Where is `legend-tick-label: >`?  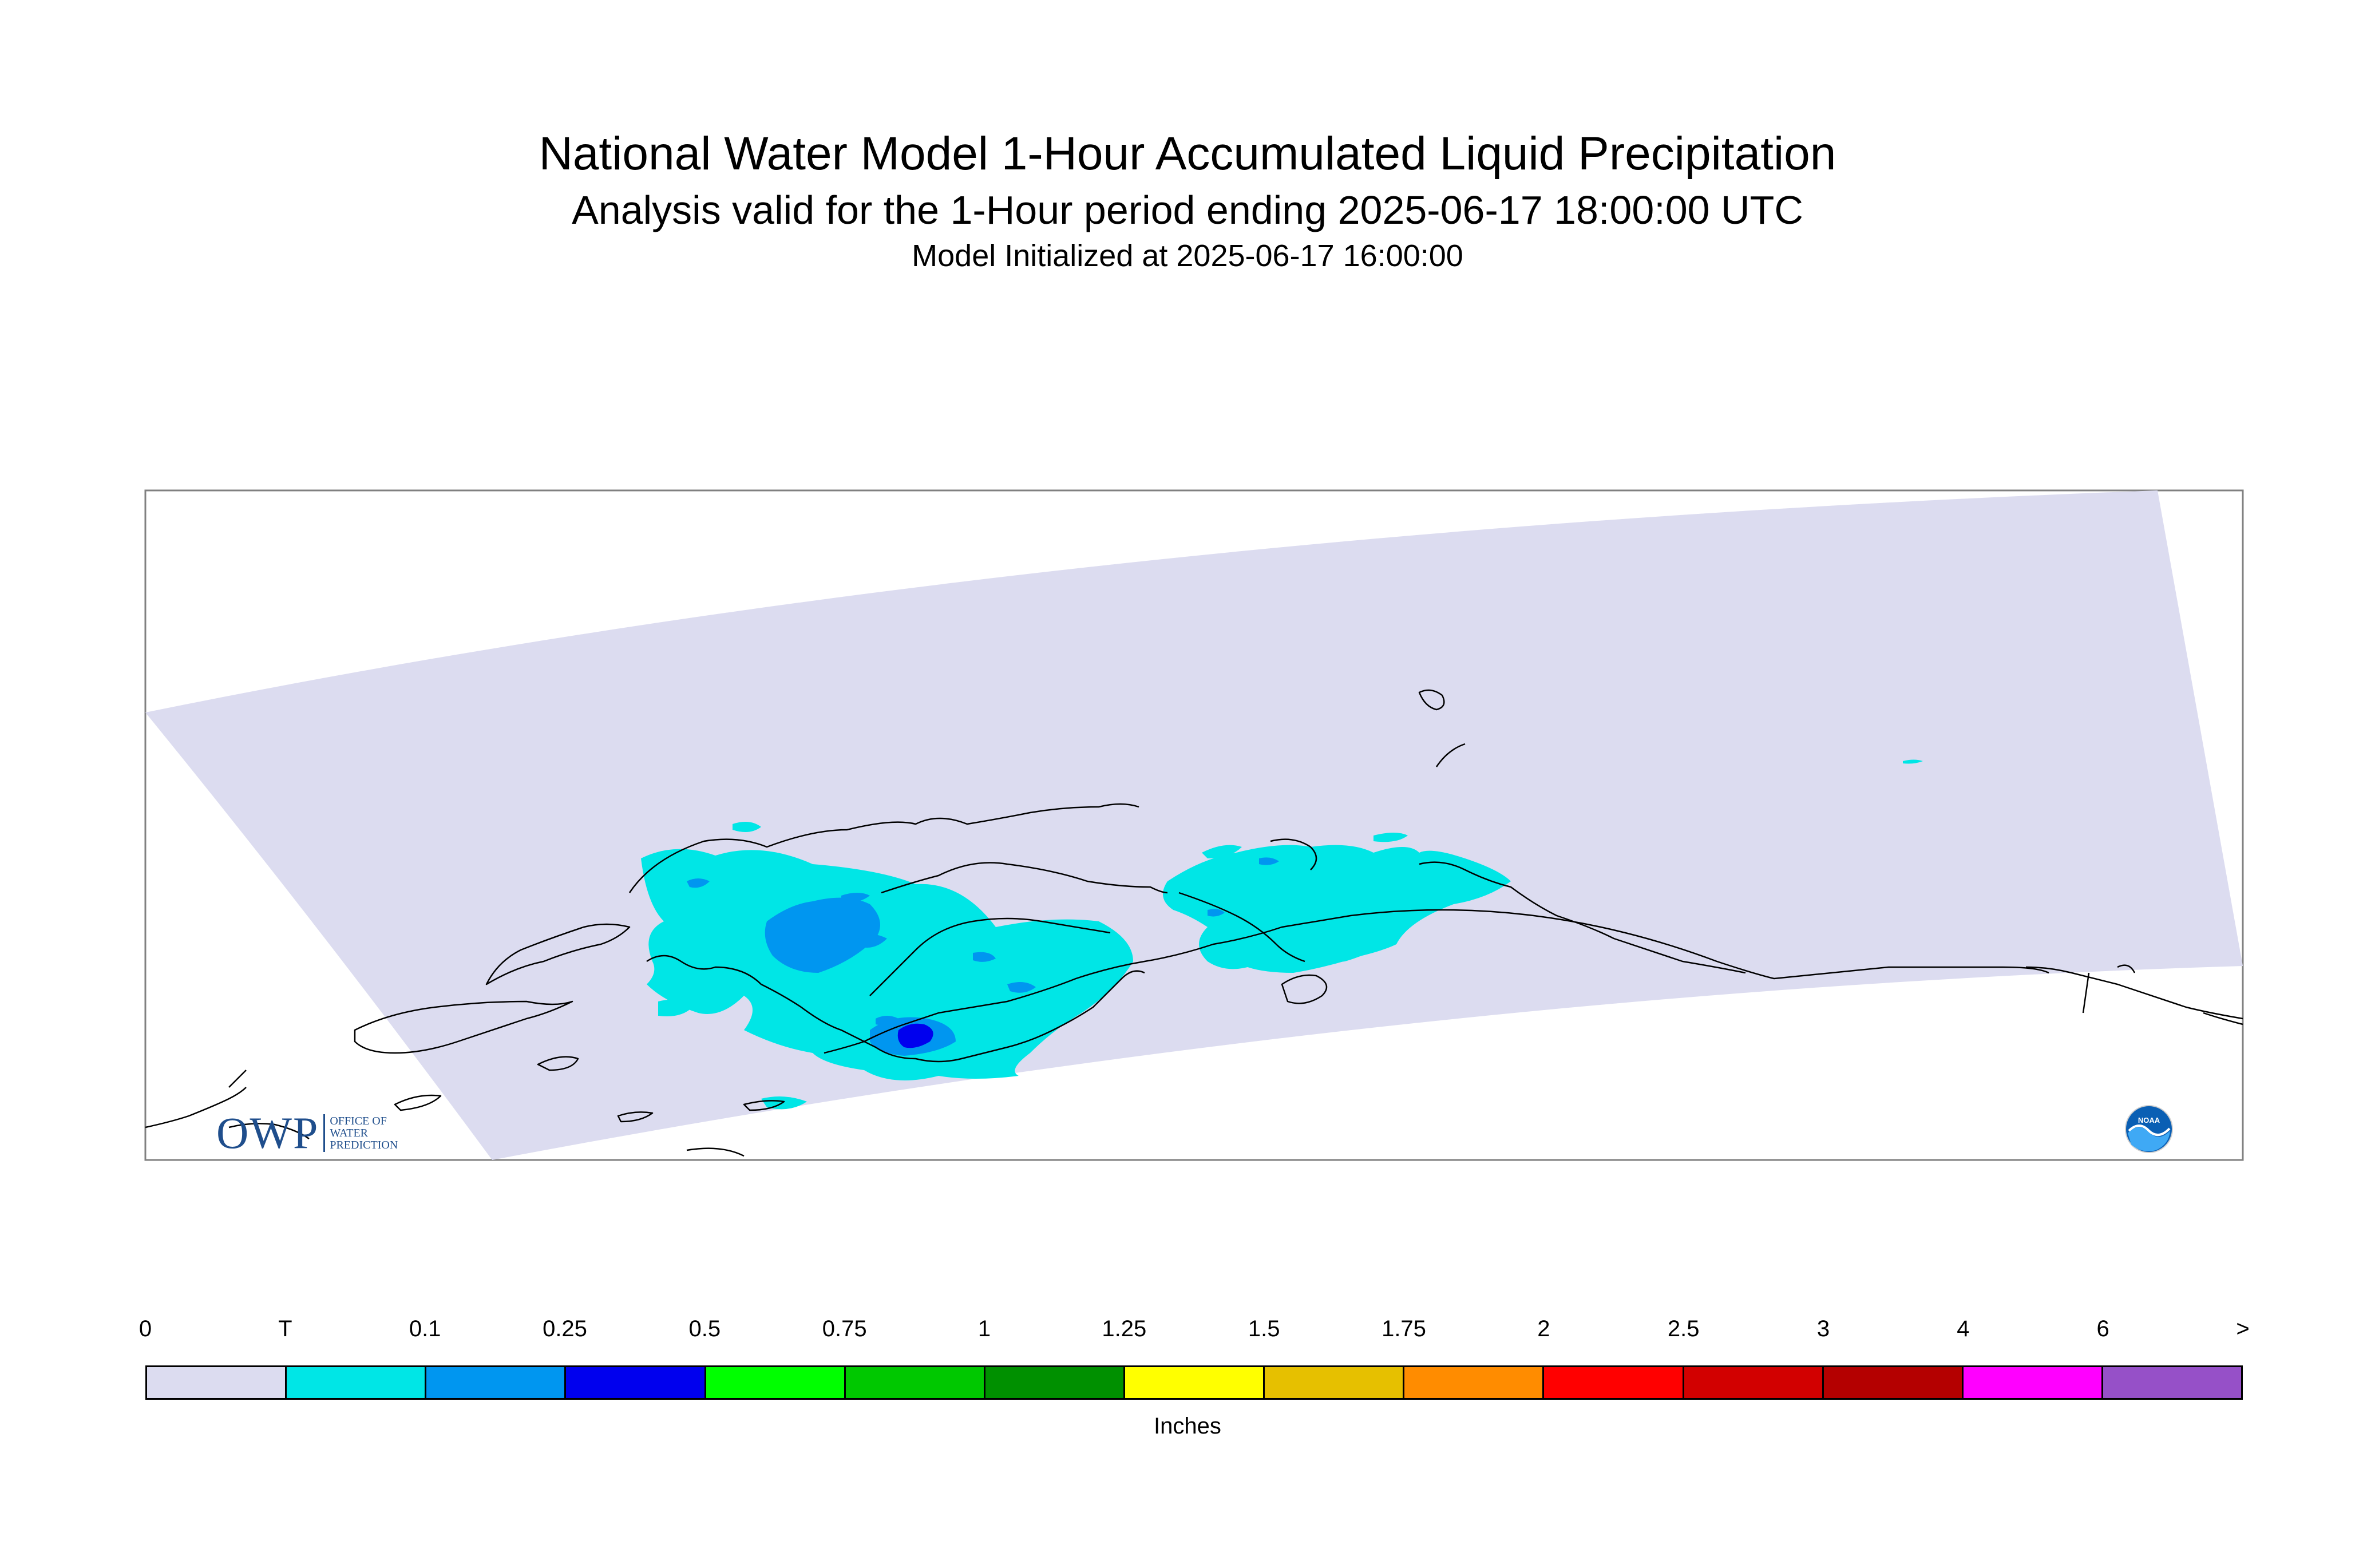
legend-tick-label: > is located at coordinates (2243, 1328).